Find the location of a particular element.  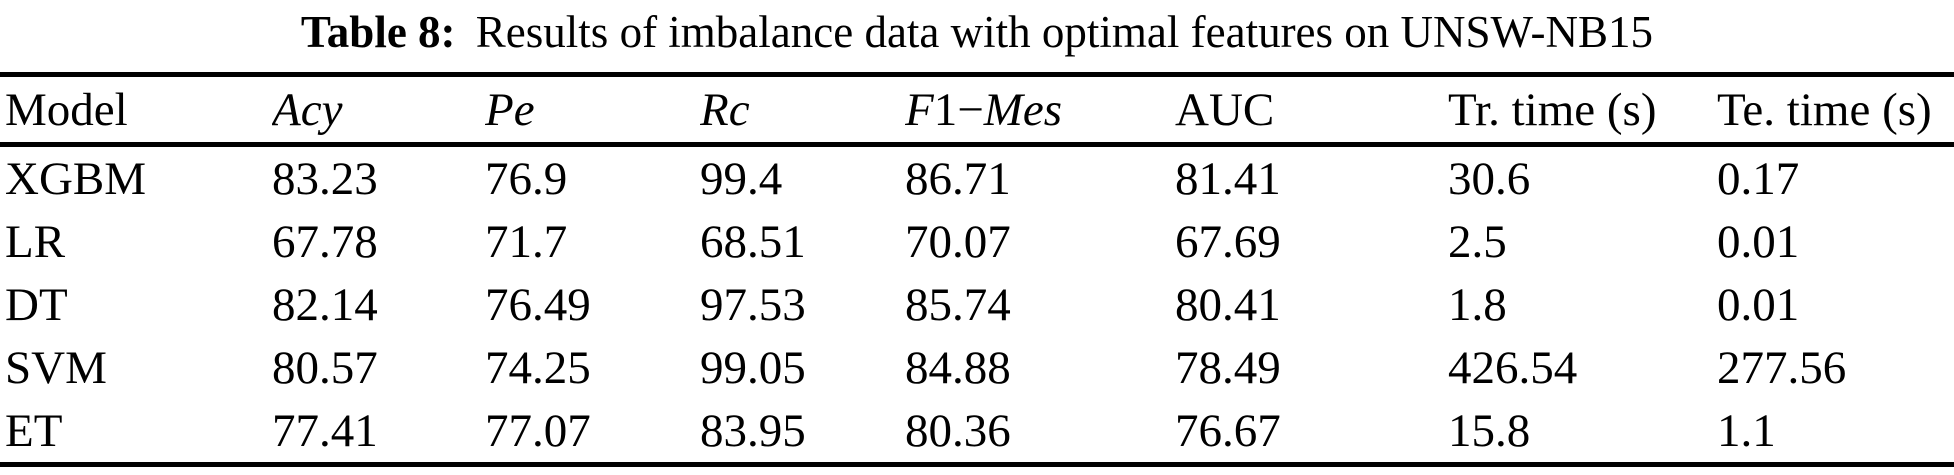

value-cell-tr_time: 1.8 is located at coordinates (1477, 304).